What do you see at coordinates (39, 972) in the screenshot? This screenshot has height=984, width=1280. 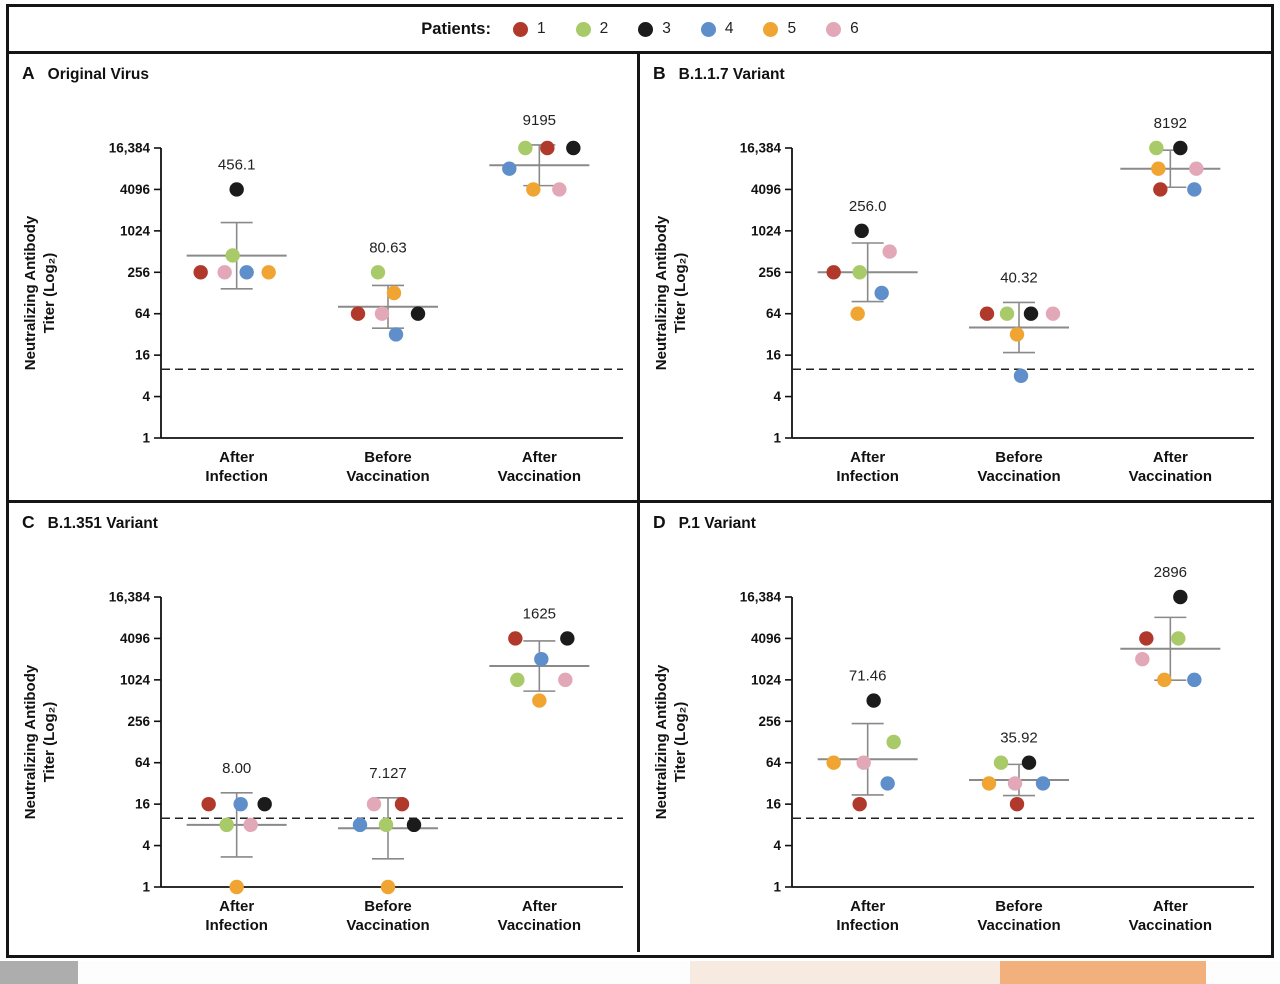 I see `background-segment-gray` at bounding box center [39, 972].